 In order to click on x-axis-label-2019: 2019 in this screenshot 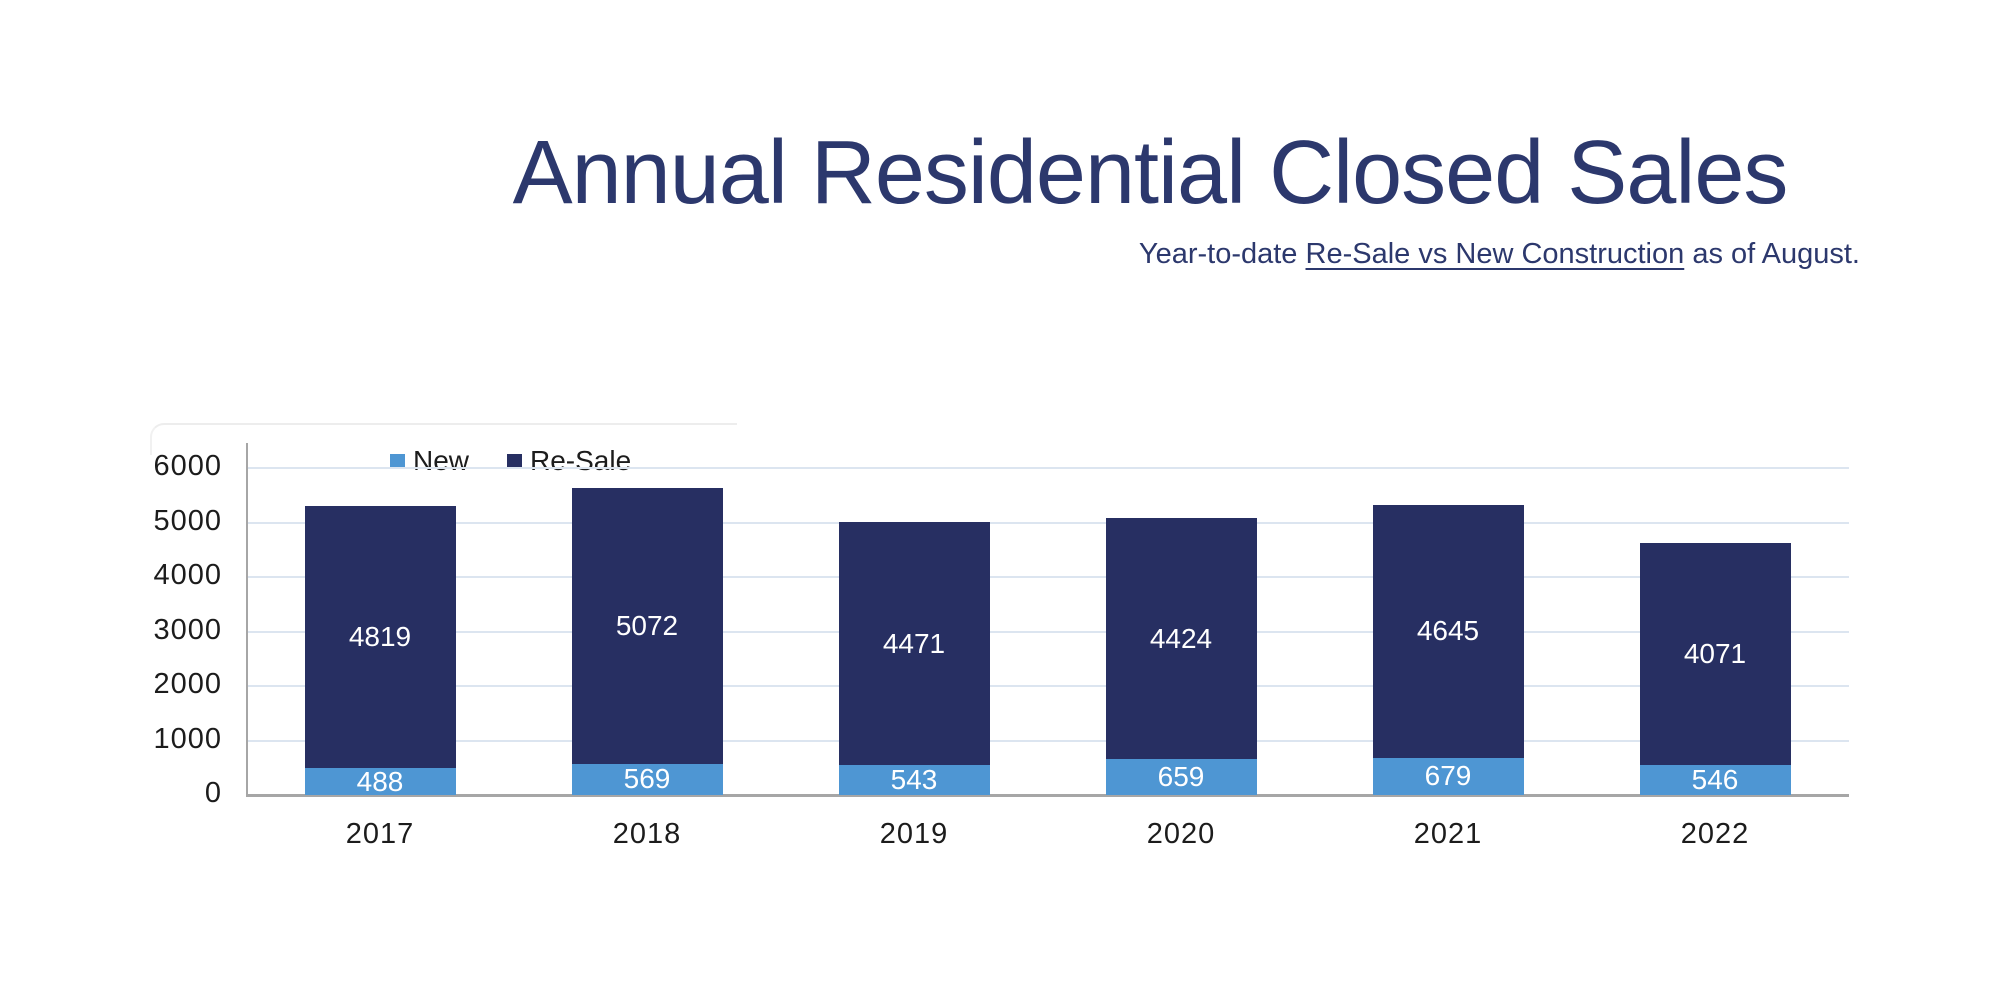, I will do `click(914, 834)`.